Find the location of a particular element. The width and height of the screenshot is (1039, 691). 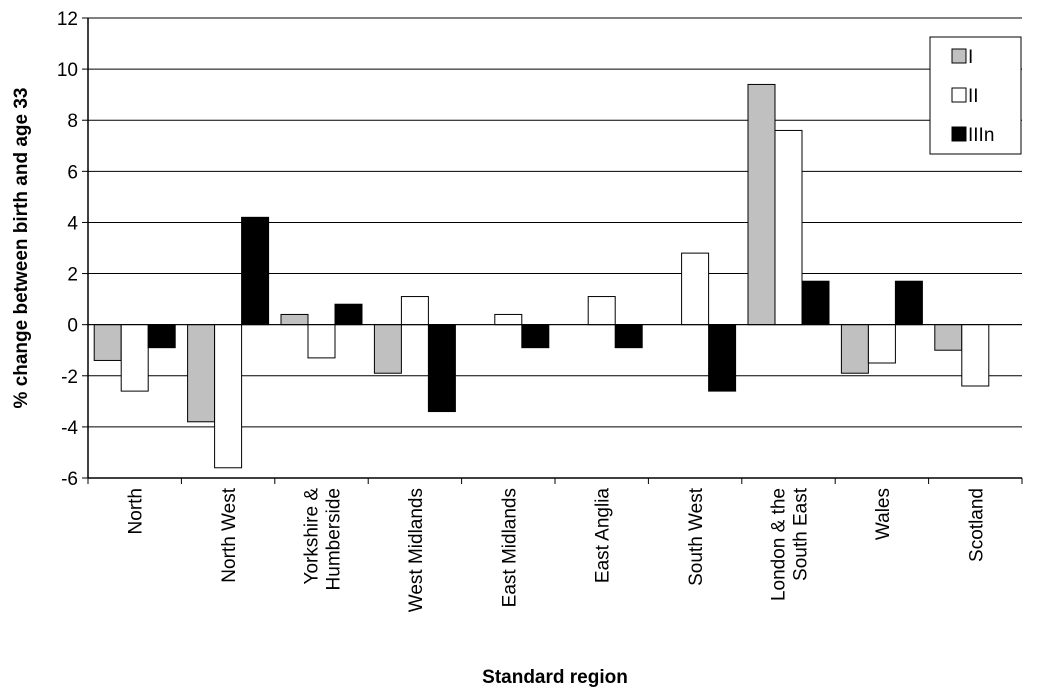

y-tick-labels: 12 10 8 6 4 2 0 -2 -4 -6 is located at coordinates (68, 249).